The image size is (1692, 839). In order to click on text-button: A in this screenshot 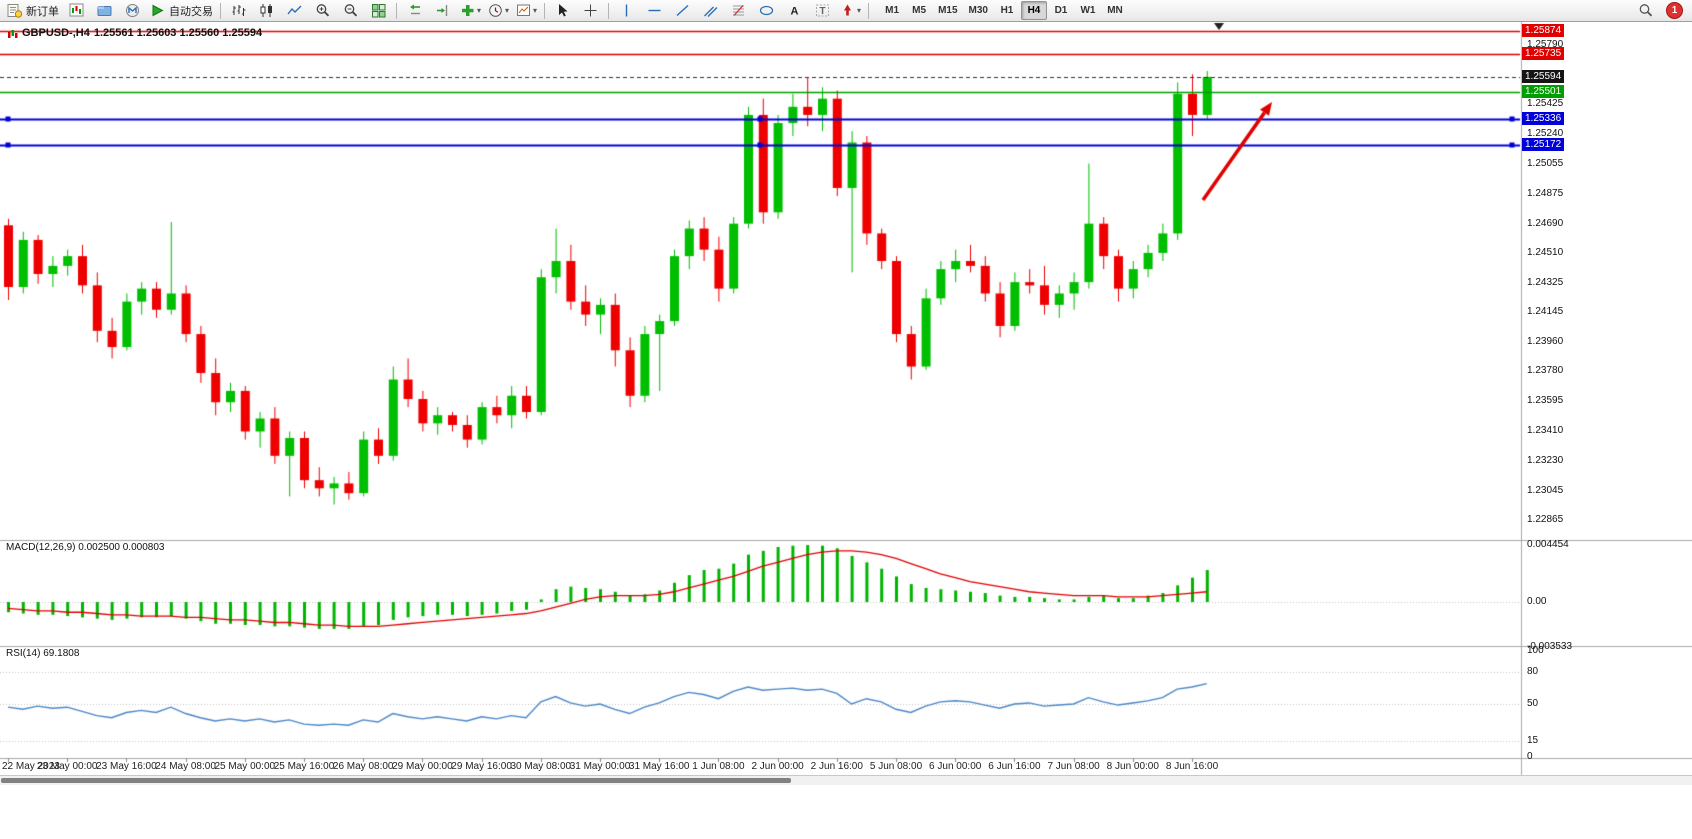, I will do `click(794, 10)`.